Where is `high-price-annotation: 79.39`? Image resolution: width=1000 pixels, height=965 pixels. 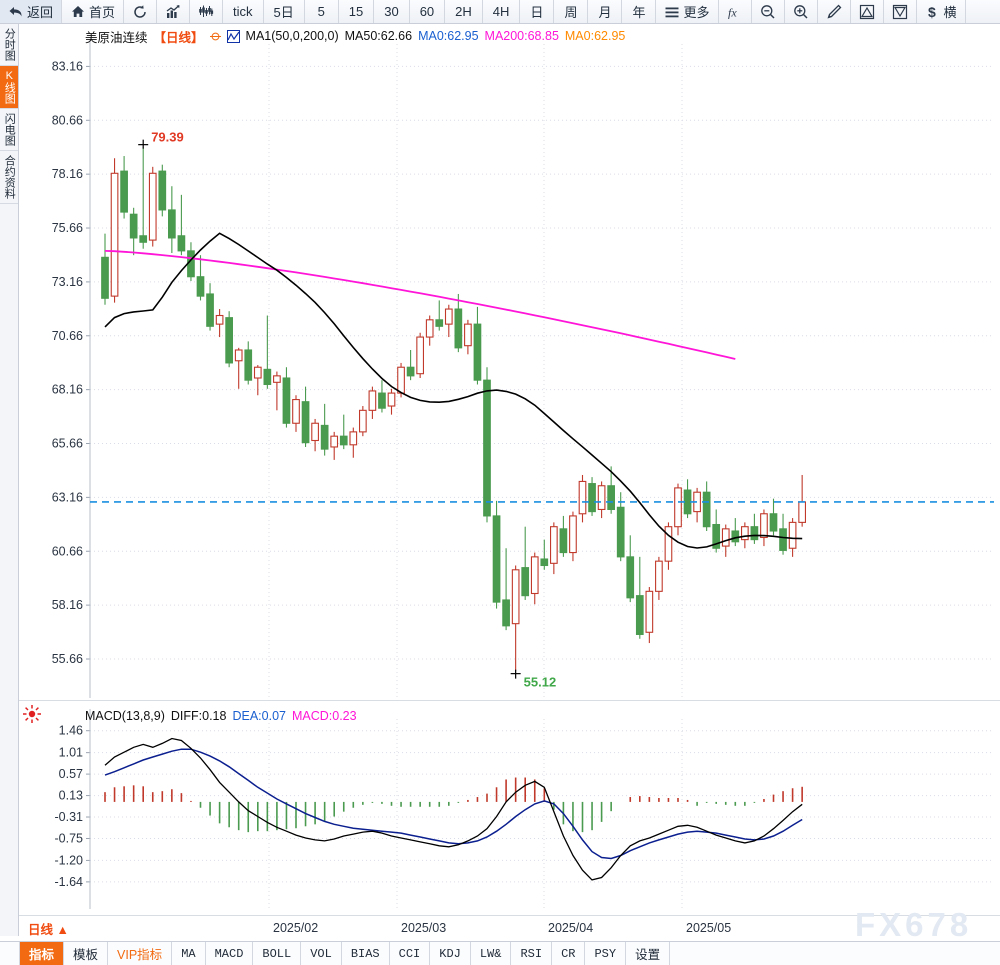 high-price-annotation: 79.39 is located at coordinates (167, 137).